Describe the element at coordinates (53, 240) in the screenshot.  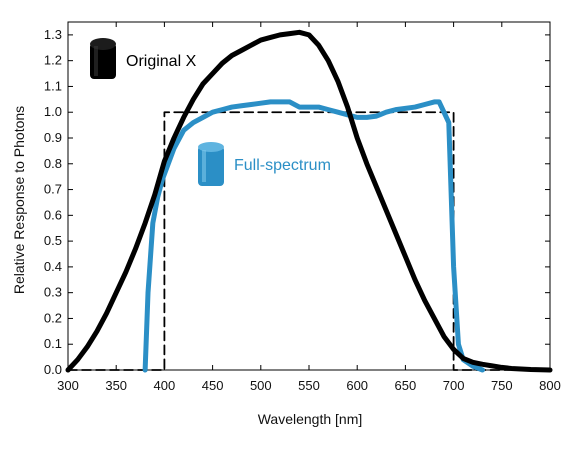
I see `y-tick-label: 0.5` at that location.